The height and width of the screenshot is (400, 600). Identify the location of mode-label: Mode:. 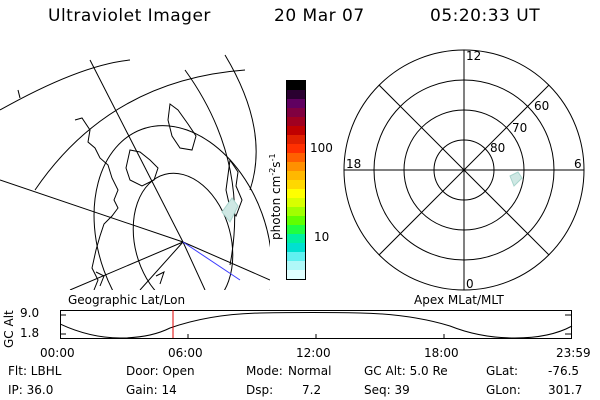
(264, 371).